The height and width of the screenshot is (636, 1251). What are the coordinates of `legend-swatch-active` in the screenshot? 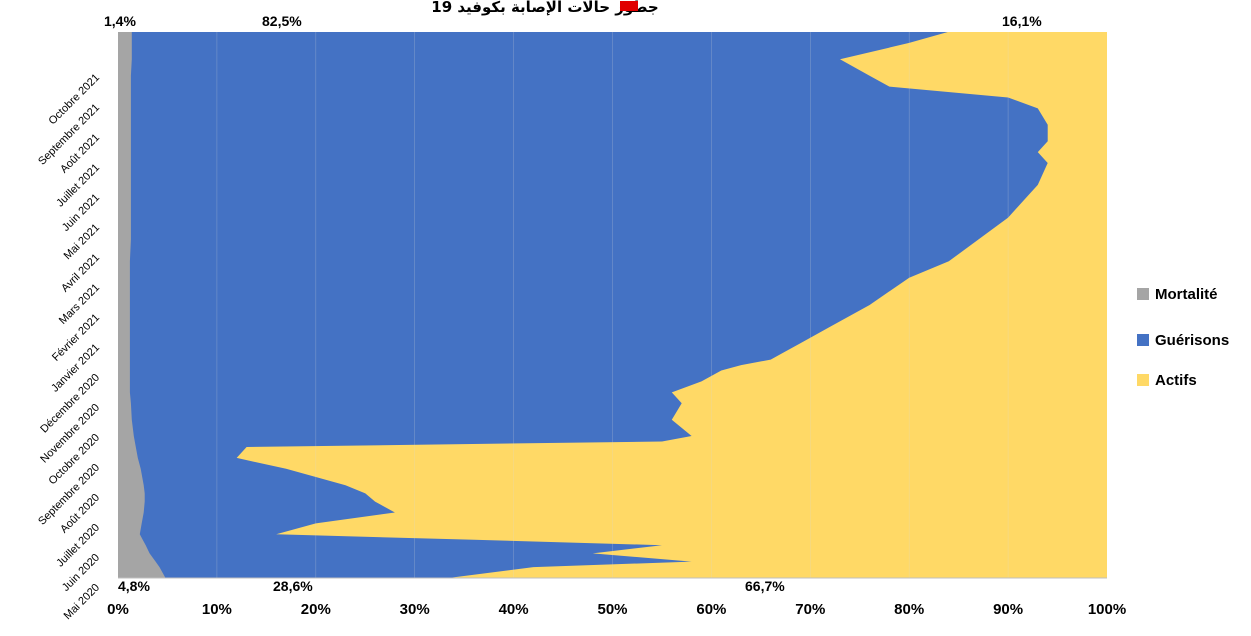 It's located at (1143, 380).